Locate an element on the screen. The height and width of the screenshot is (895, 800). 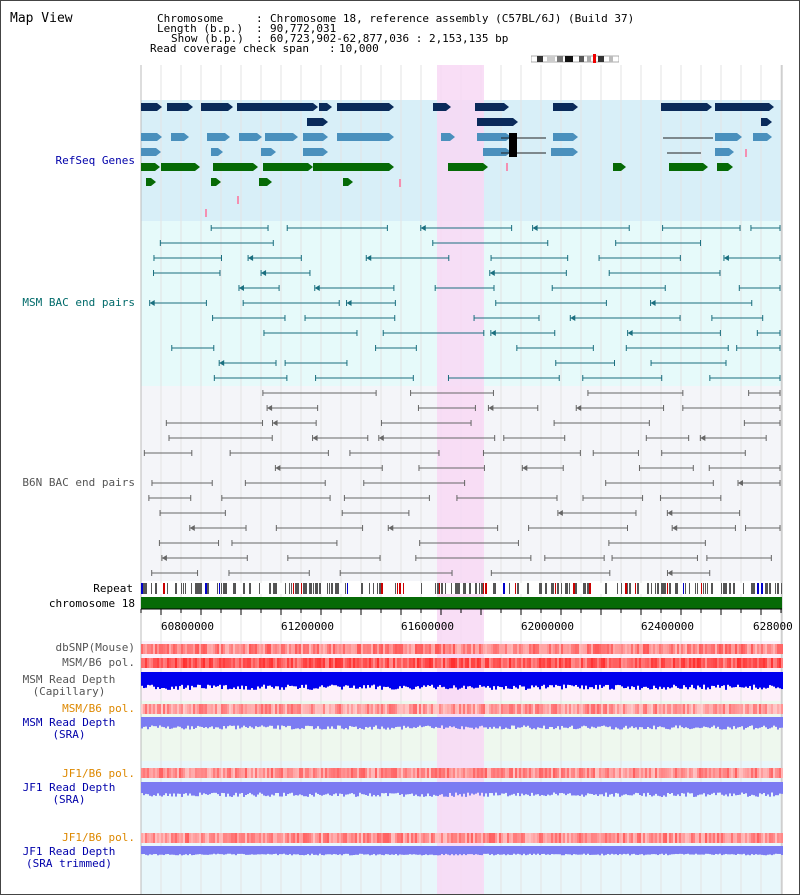
track-label-jf1-depth-sra: JF1 Read Depth is located at coordinates (69, 787).